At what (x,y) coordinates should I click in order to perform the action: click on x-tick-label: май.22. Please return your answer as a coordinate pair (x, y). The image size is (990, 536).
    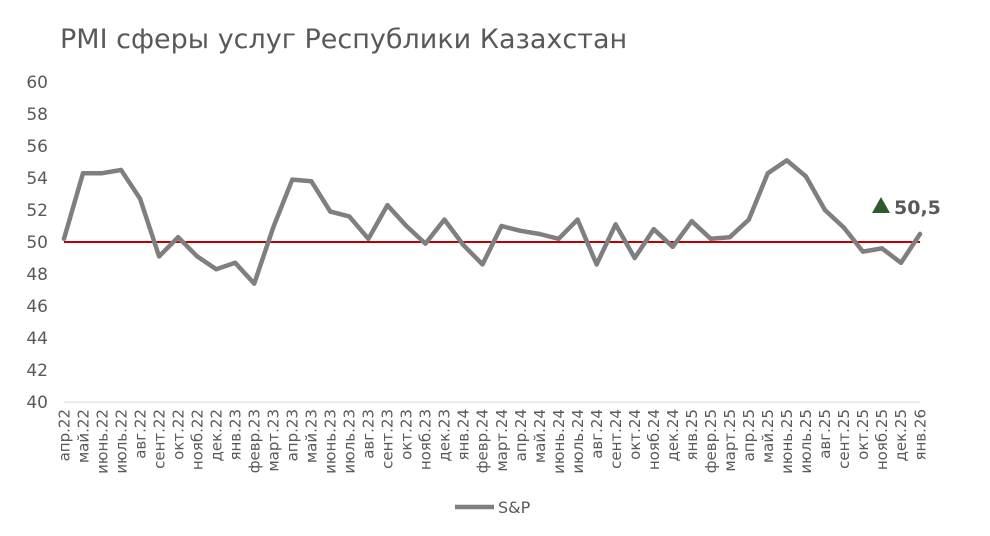
    Looking at the image, I should click on (83, 436).